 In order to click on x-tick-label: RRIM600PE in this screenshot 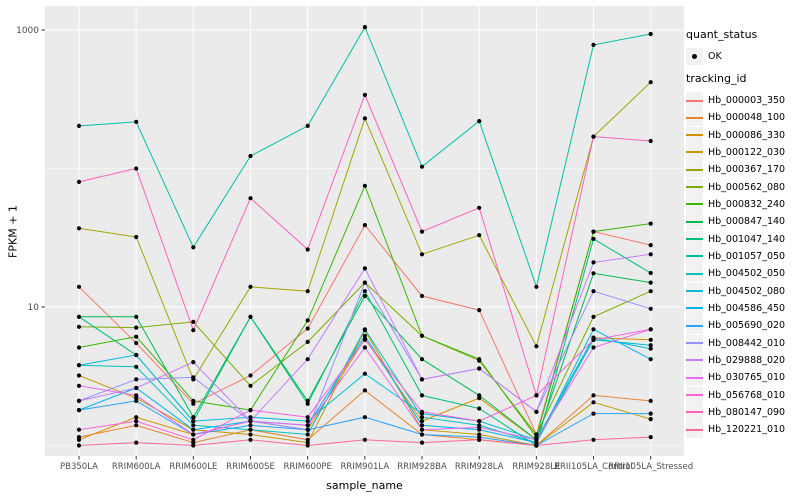, I will do `click(307, 467)`.